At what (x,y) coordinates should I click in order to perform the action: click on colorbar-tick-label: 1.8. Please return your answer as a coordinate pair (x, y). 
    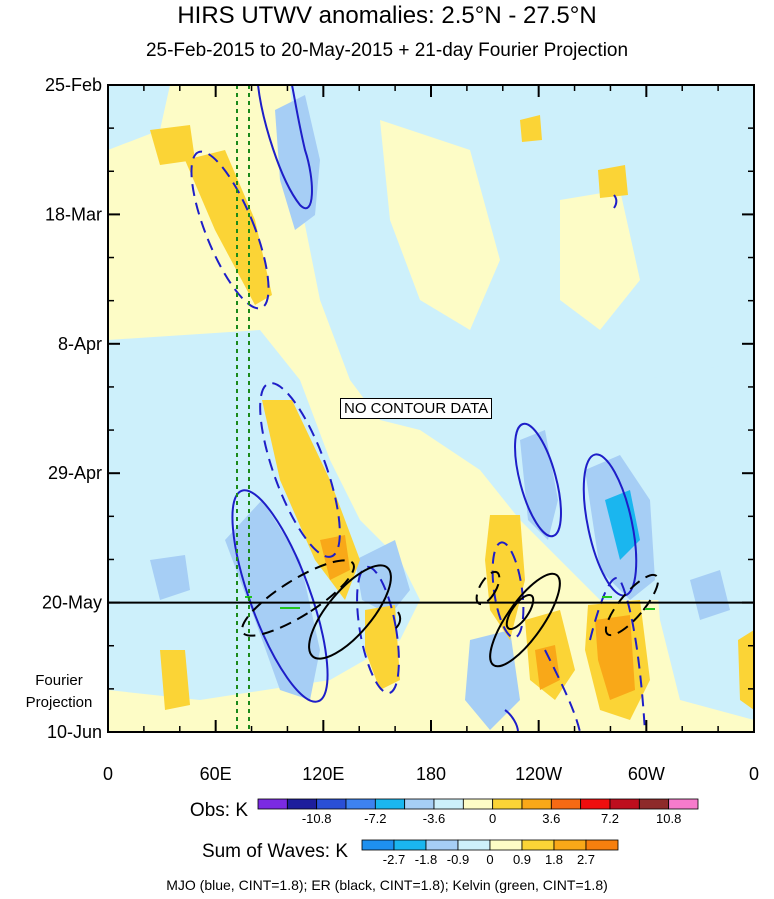
    Looking at the image, I should click on (554, 859).